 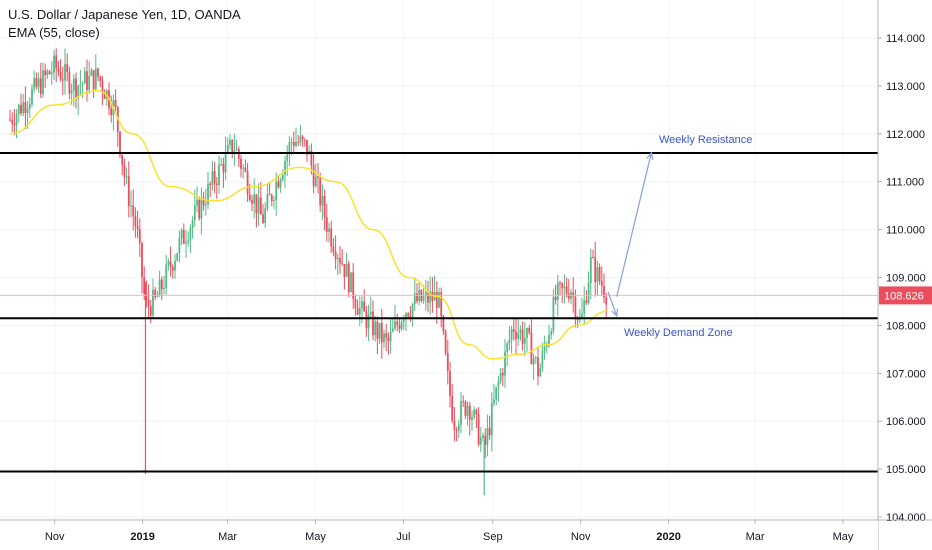 What do you see at coordinates (905, 275) in the screenshot?
I see `price-axis` at bounding box center [905, 275].